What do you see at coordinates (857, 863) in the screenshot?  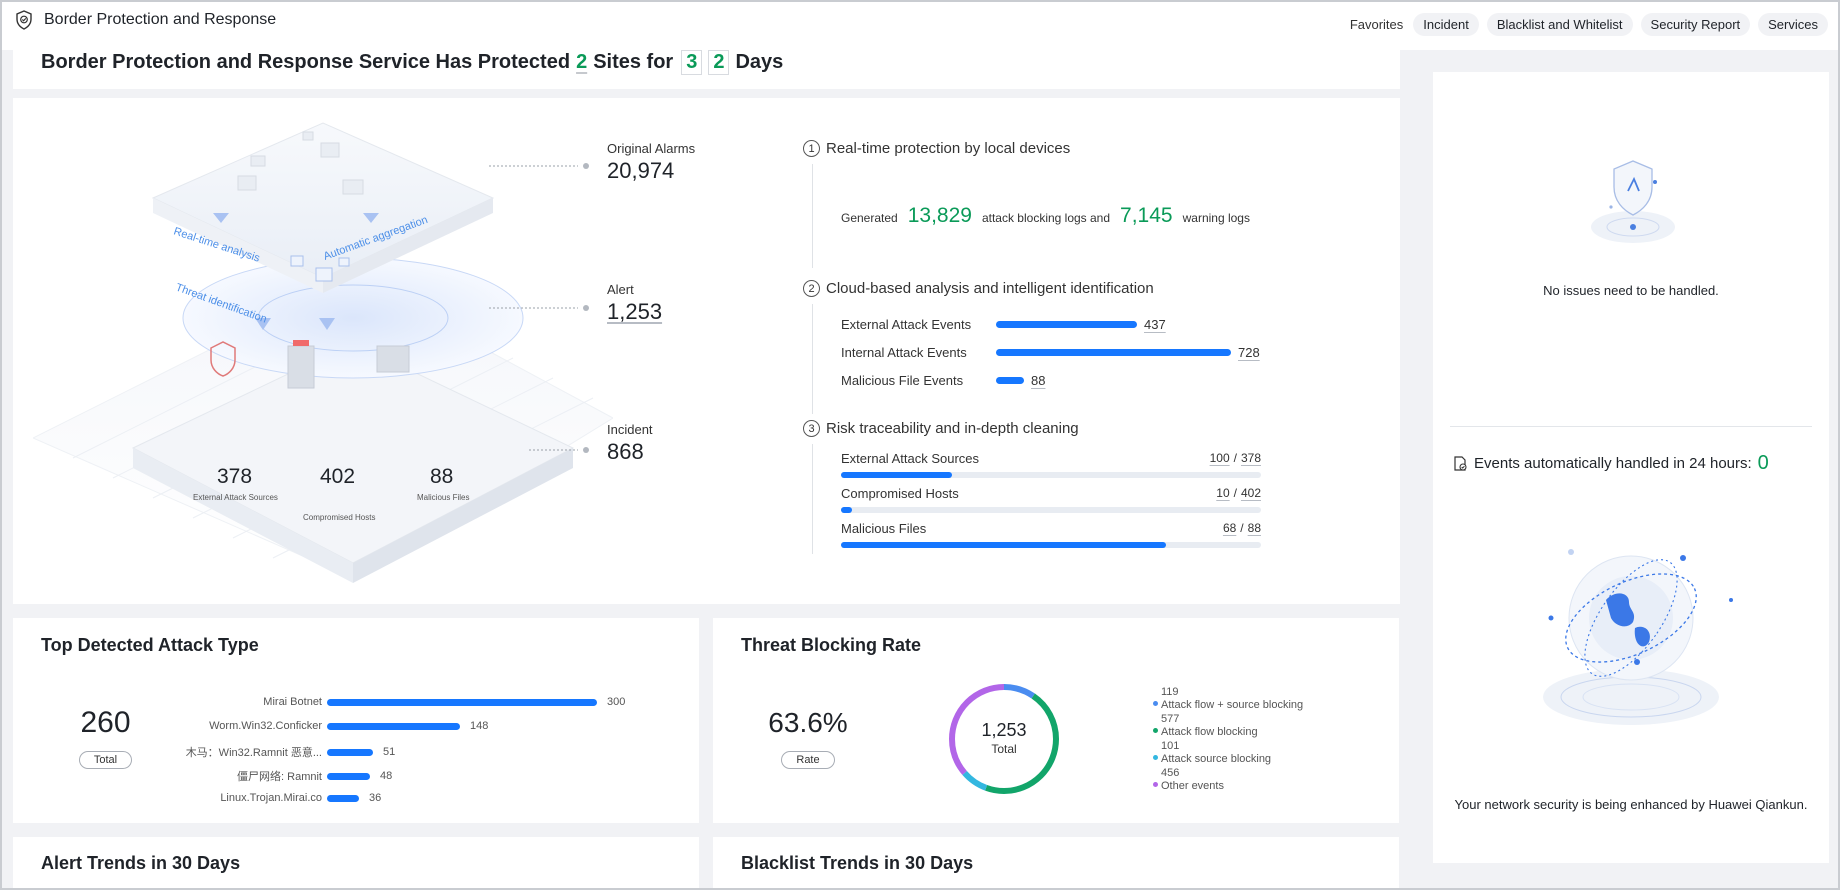 I see `blacklist-trends-title: Blacklist Trends in 30 Days` at bounding box center [857, 863].